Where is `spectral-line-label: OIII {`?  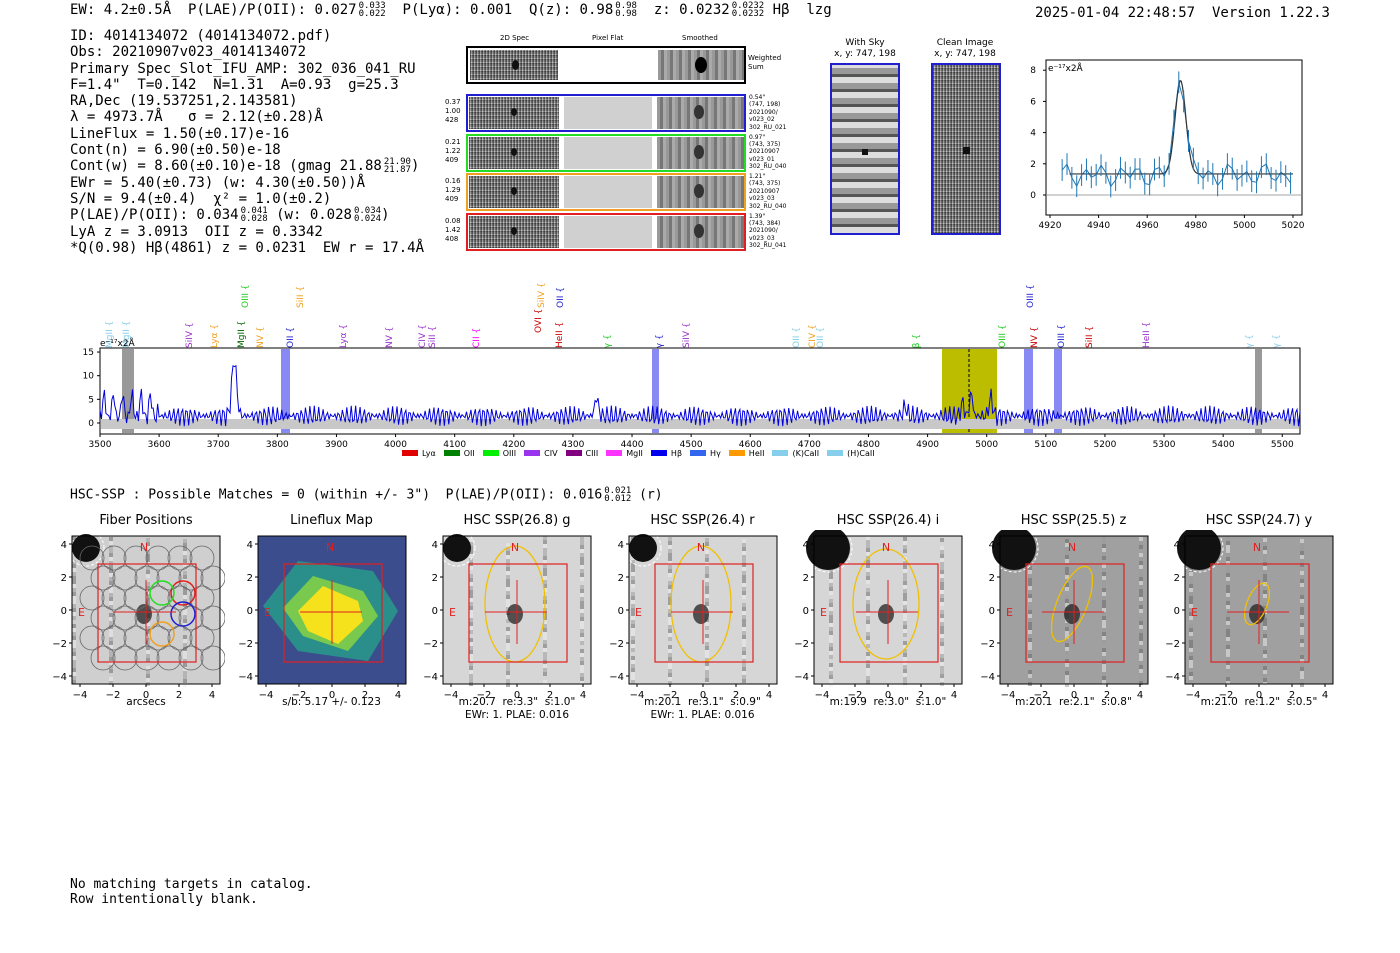 spectral-line-label: OIII { is located at coordinates (246, 296).